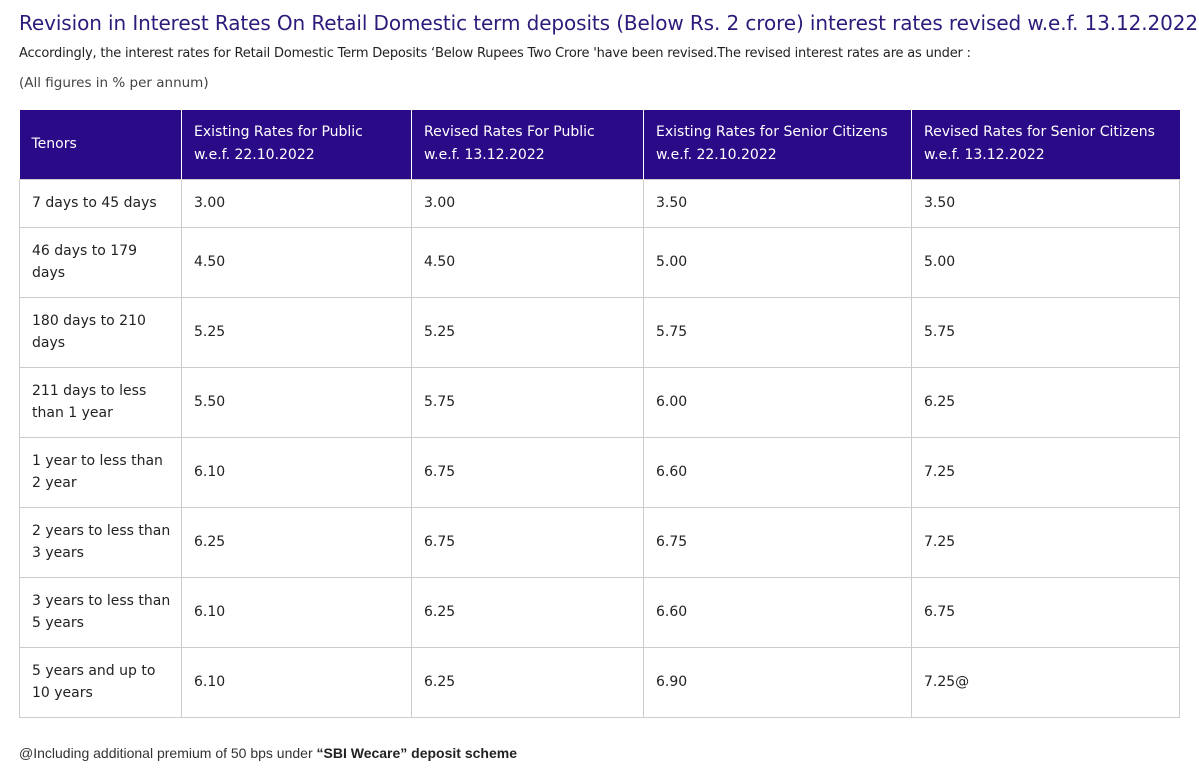  I want to click on revised-senior-cell: 7.25@, so click(1045, 682).